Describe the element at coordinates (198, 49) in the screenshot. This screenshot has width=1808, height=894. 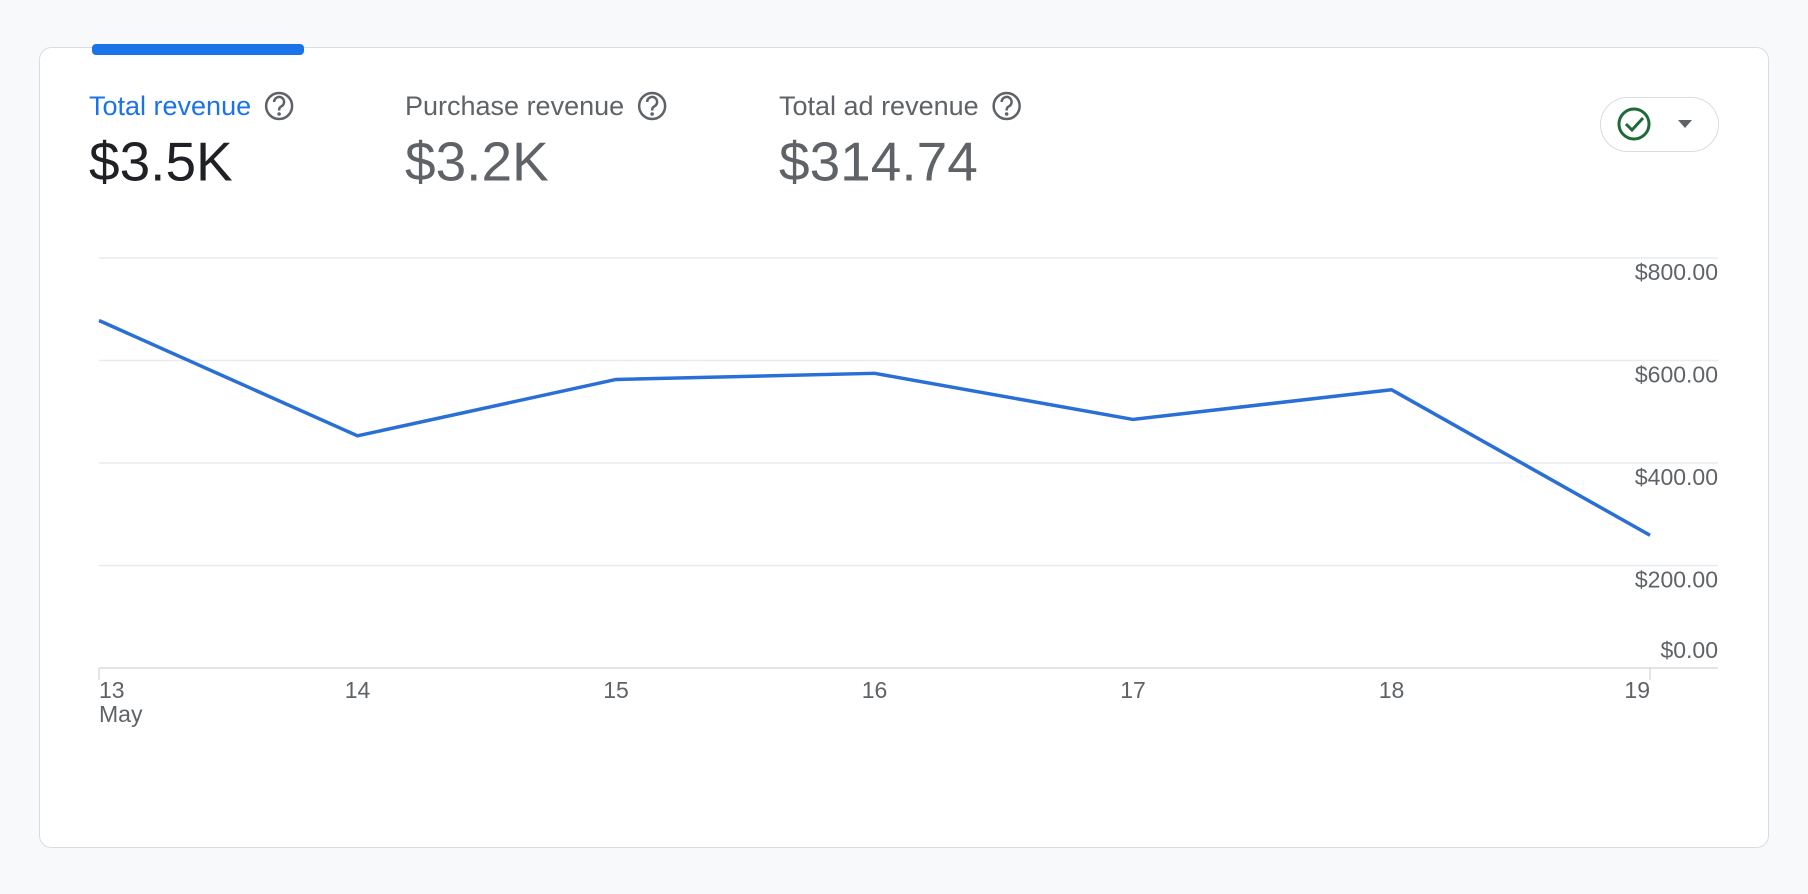
I see `selected-tab-indicator` at that location.